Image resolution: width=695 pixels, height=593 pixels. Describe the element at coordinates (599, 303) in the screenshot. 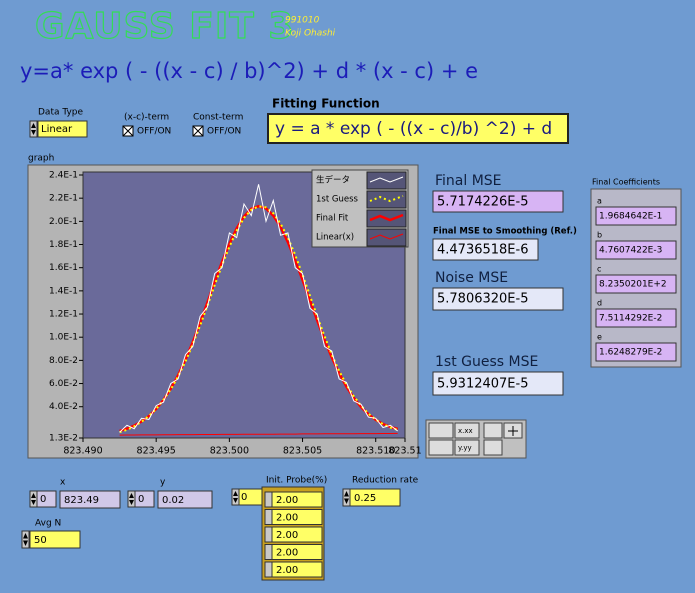

I see `coef-name: d` at that location.